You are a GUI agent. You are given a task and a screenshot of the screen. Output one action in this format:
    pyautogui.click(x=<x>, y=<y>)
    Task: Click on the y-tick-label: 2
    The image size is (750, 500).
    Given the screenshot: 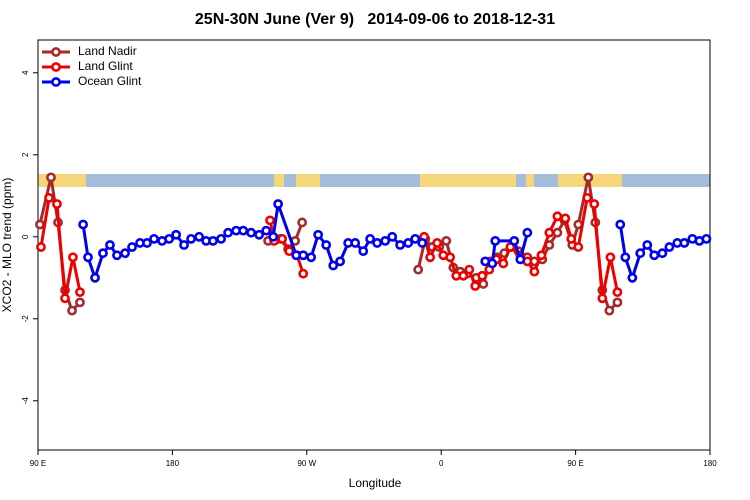 What is the action you would take?
    pyautogui.click(x=25, y=154)
    